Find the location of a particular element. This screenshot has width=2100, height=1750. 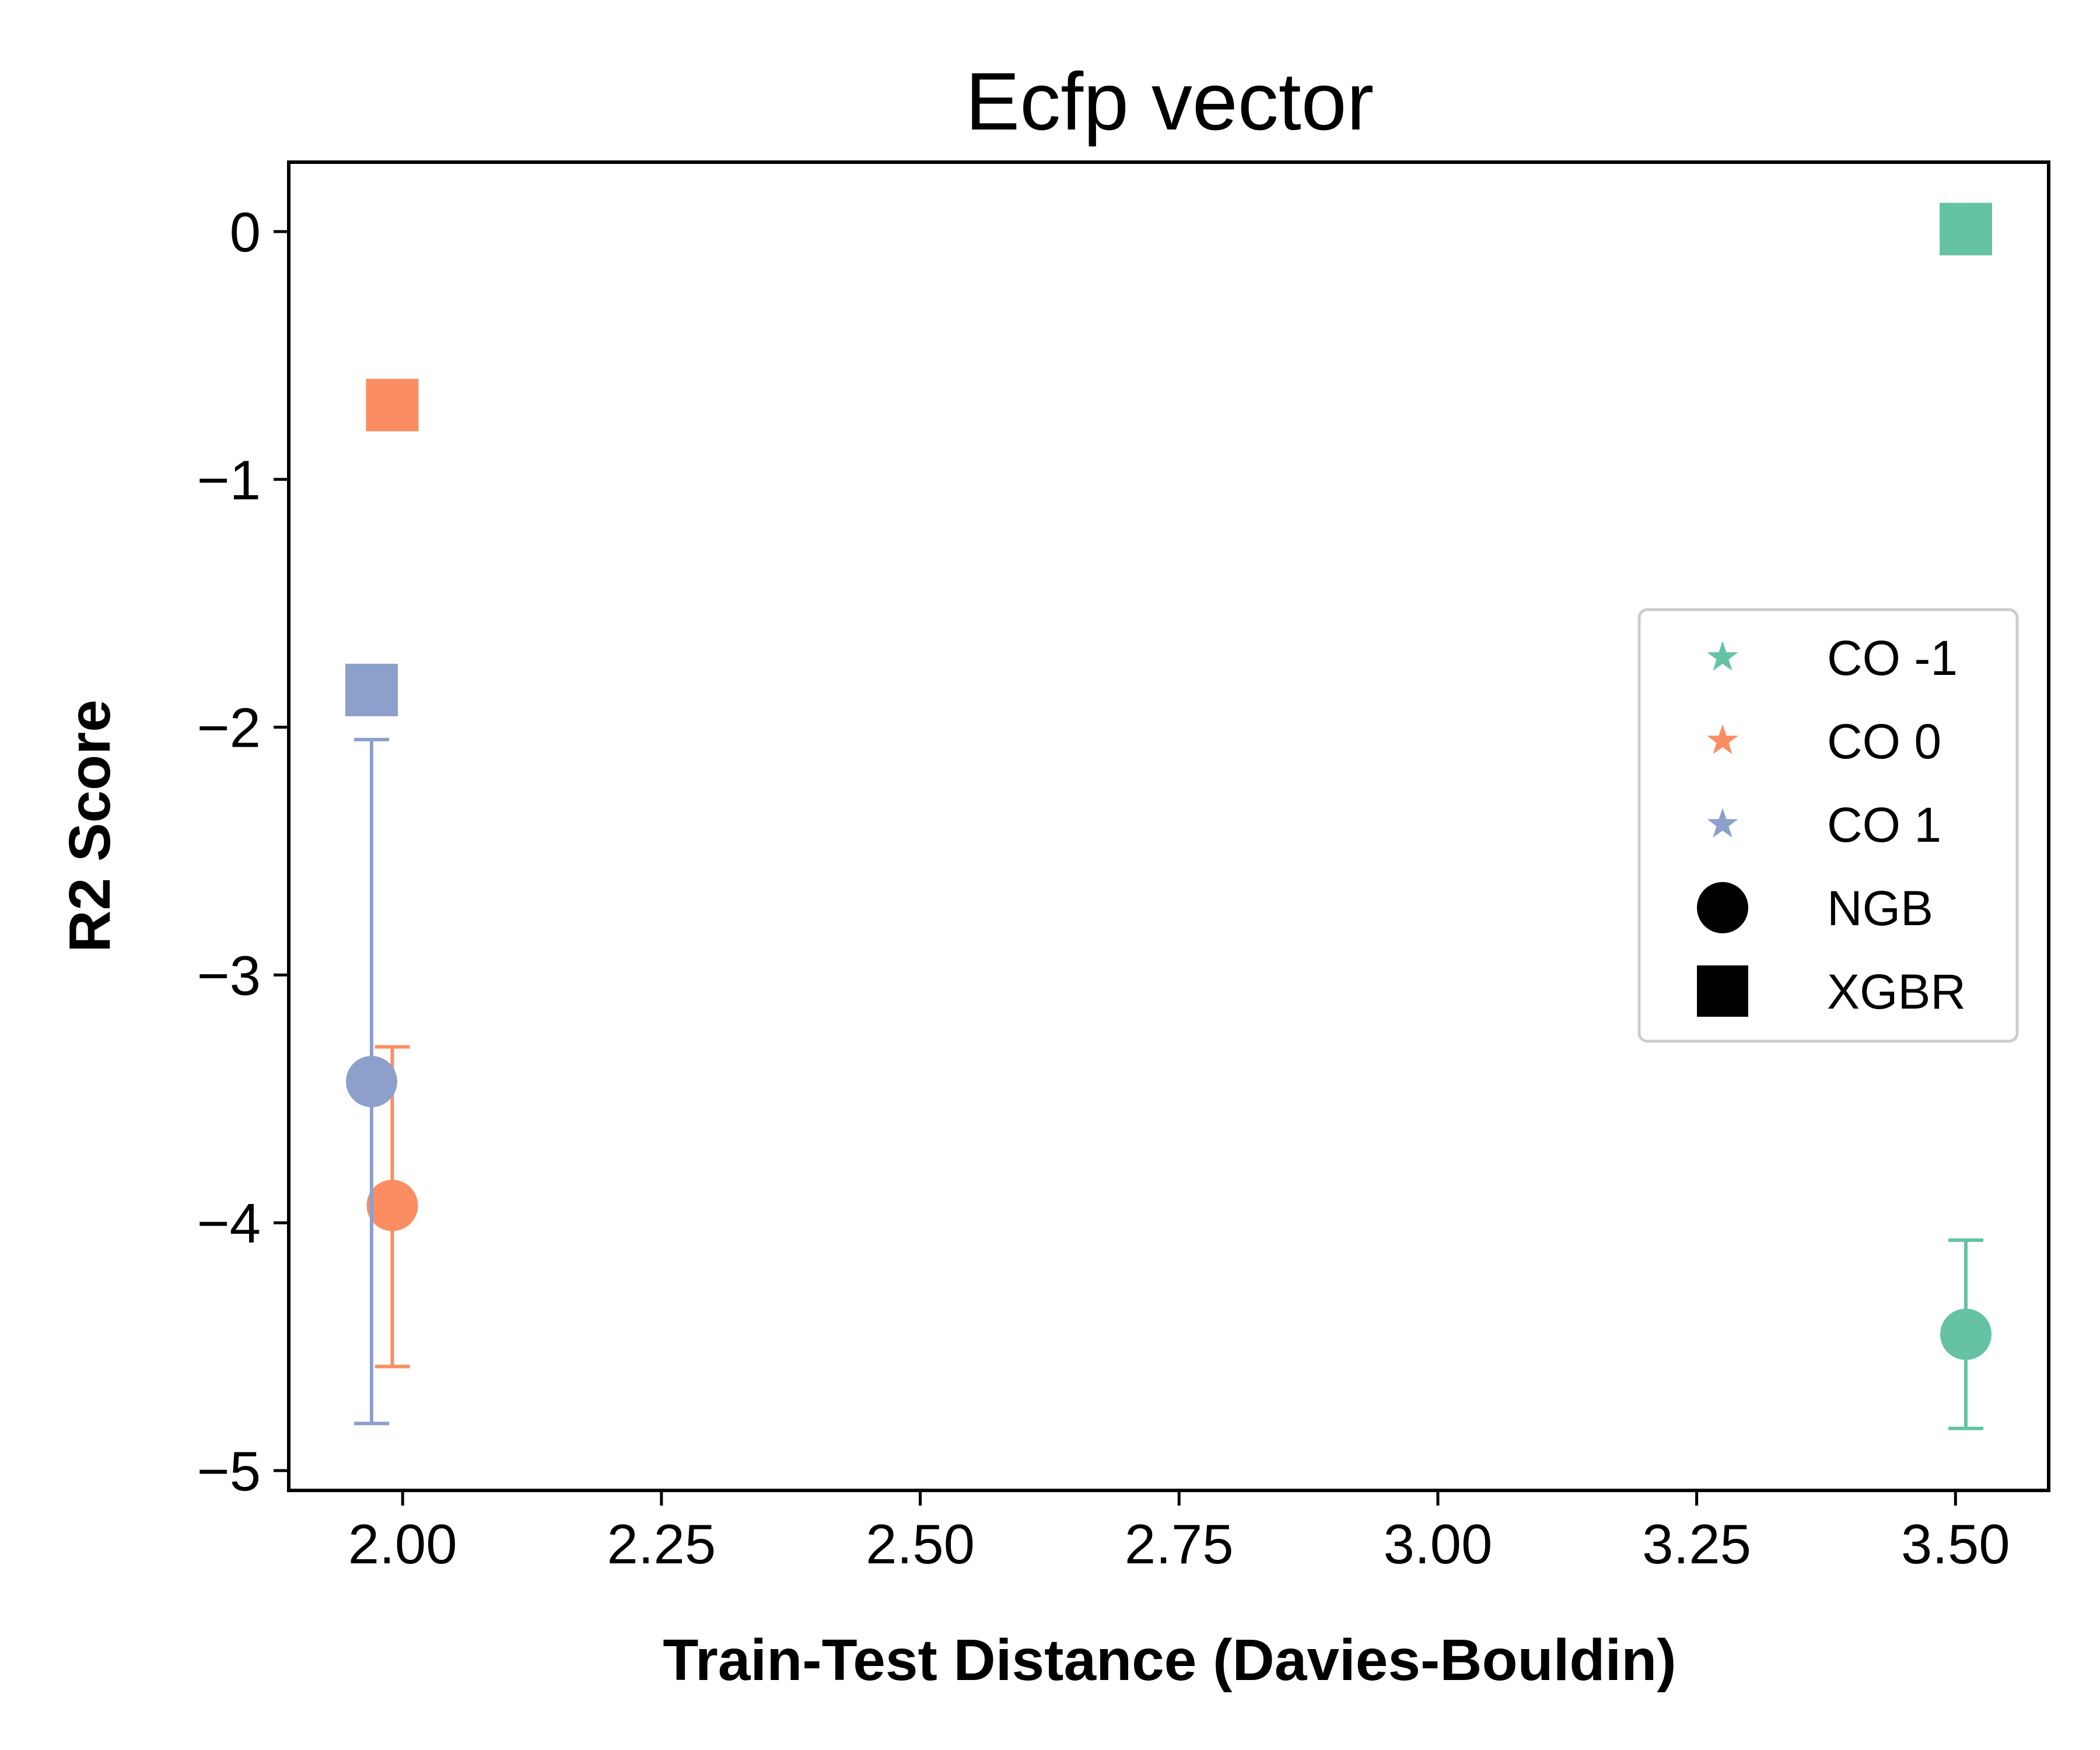

x-tick-label: 3.25 is located at coordinates (1696, 1545).